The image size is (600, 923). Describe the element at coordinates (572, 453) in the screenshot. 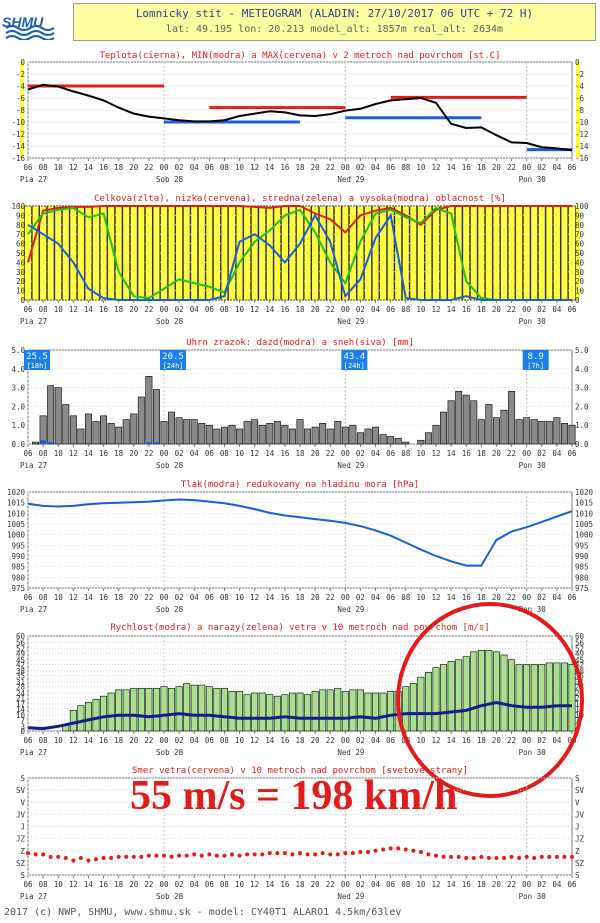

I see `precipitation-hour-label: 06` at that location.